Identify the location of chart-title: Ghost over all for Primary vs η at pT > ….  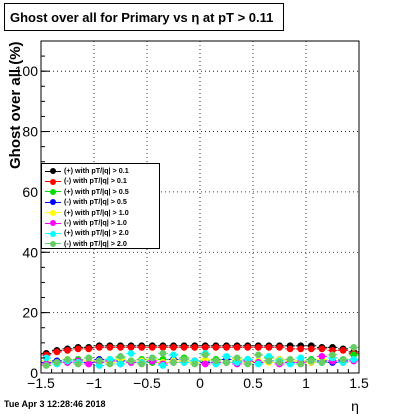
(144, 17).